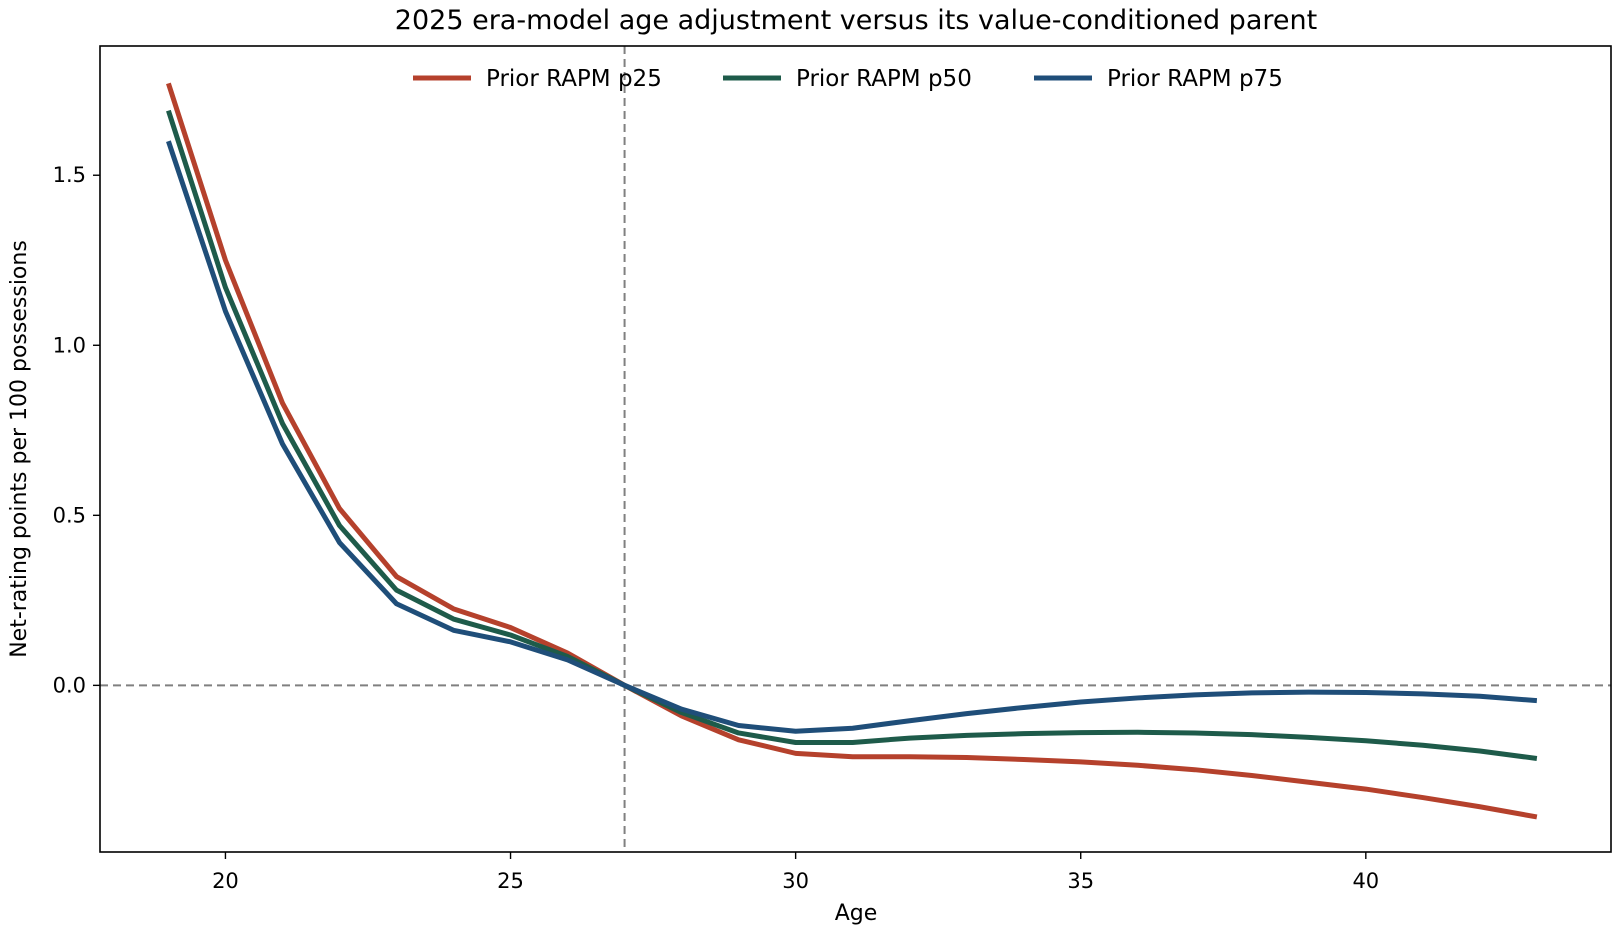 The width and height of the screenshot is (1620, 936). I want to click on x-tick-label-1: 25, so click(510, 881).